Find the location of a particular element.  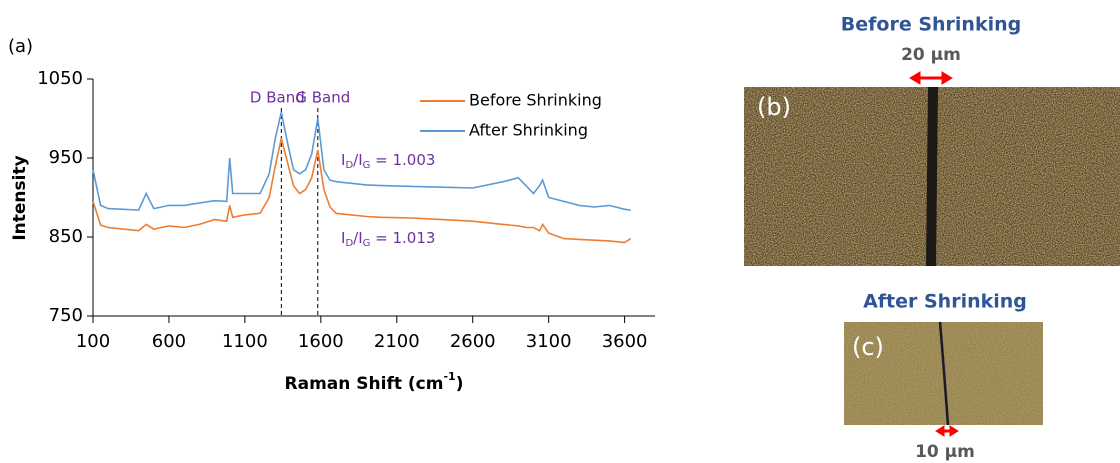

panel-label: (c) is located at coordinates (868, 347).